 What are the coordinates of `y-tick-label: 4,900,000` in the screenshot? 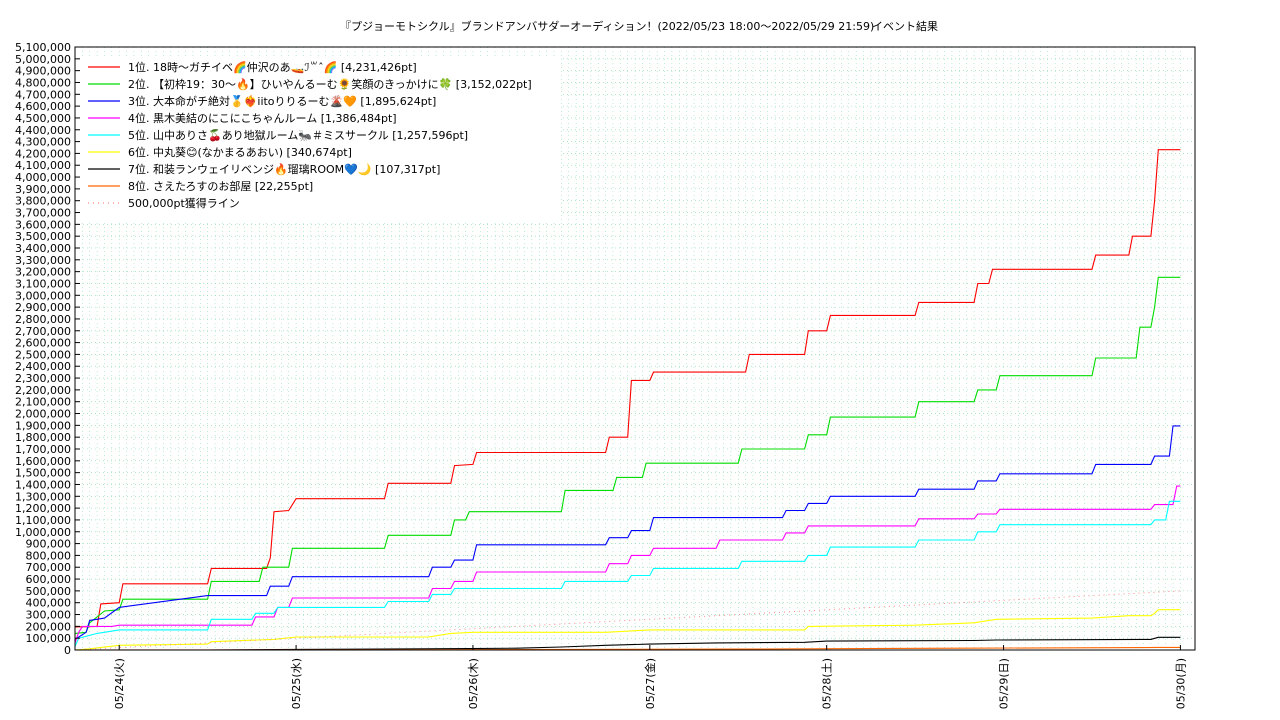 It's located at (43, 71).